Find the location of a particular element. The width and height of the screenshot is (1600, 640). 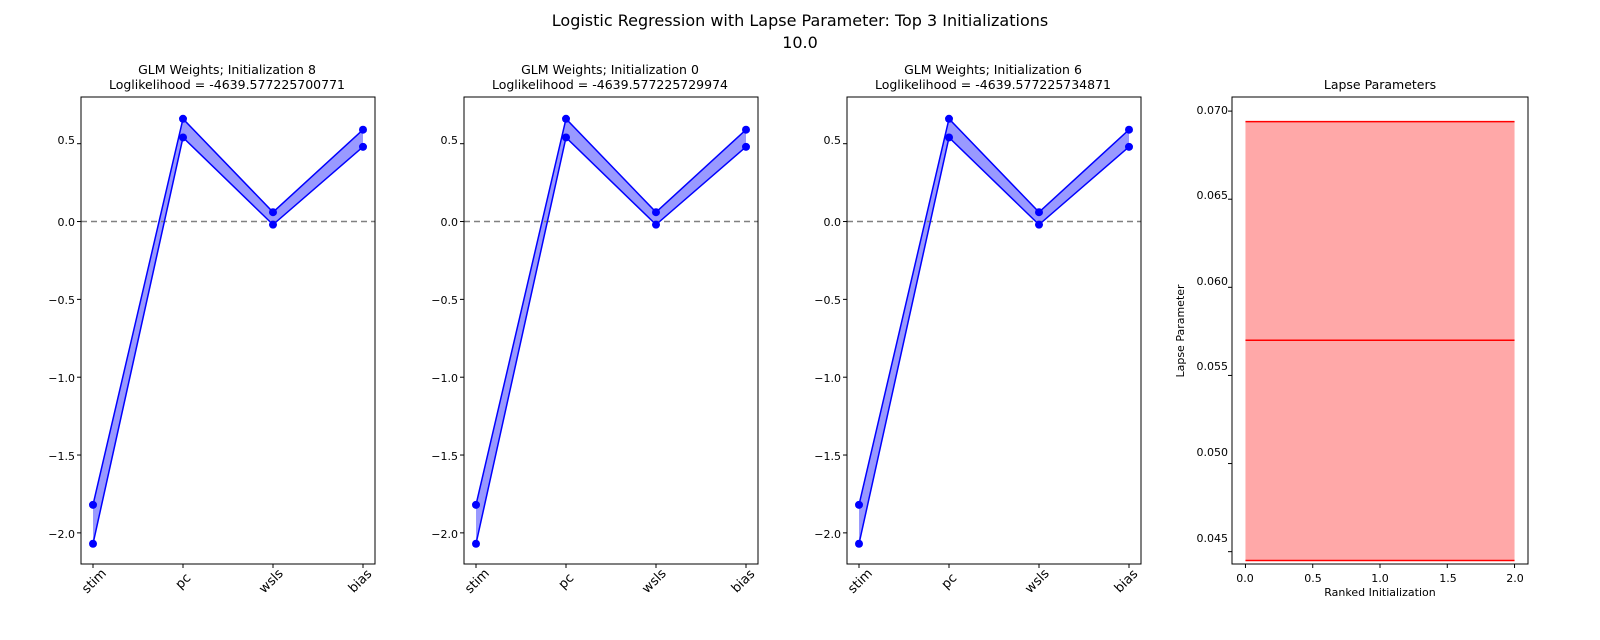

lapse-ytick-0.060: 0.060 is located at coordinates (1213, 281).